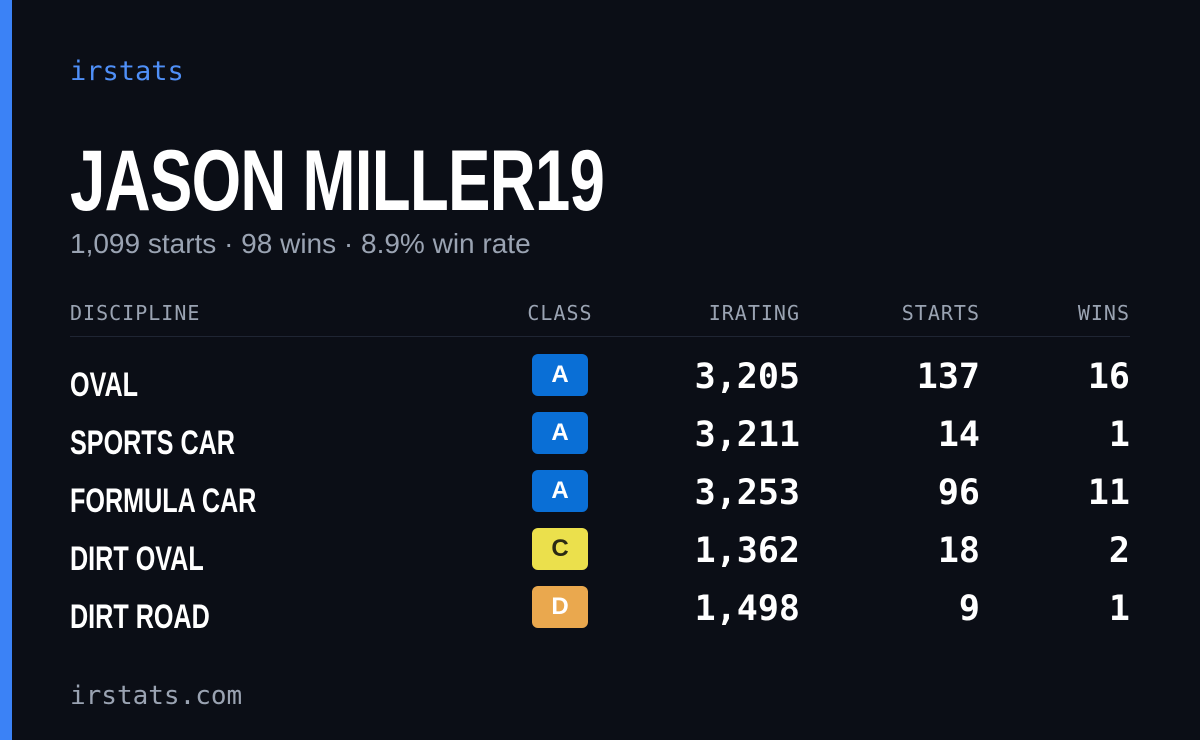 The height and width of the screenshot is (740, 1200). What do you see at coordinates (747, 551) in the screenshot?
I see `irating: 1,362` at bounding box center [747, 551].